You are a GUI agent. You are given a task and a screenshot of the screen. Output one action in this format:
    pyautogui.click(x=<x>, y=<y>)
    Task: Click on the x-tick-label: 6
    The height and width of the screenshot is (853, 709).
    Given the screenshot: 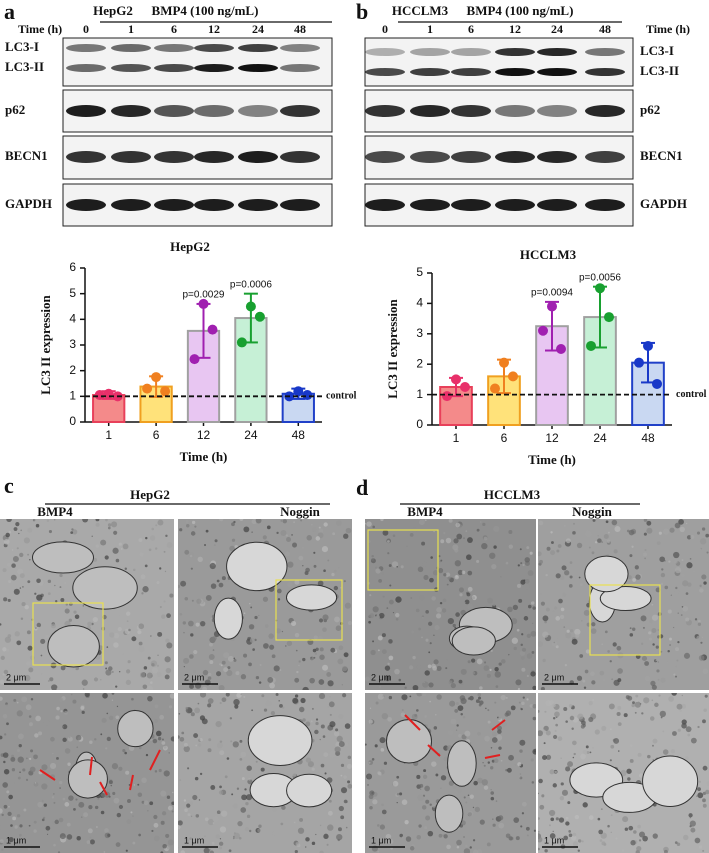 What is the action you would take?
    pyautogui.click(x=156, y=435)
    